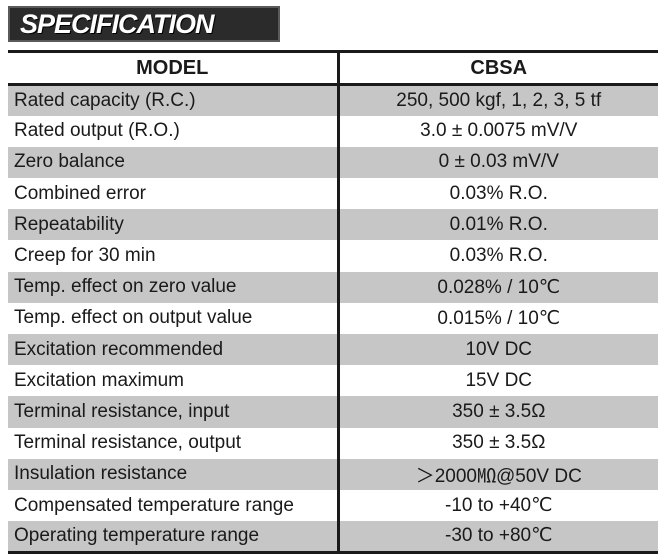 The height and width of the screenshot is (560, 664). What do you see at coordinates (174, 350) in the screenshot?
I see `row-label: Excitation recommended` at bounding box center [174, 350].